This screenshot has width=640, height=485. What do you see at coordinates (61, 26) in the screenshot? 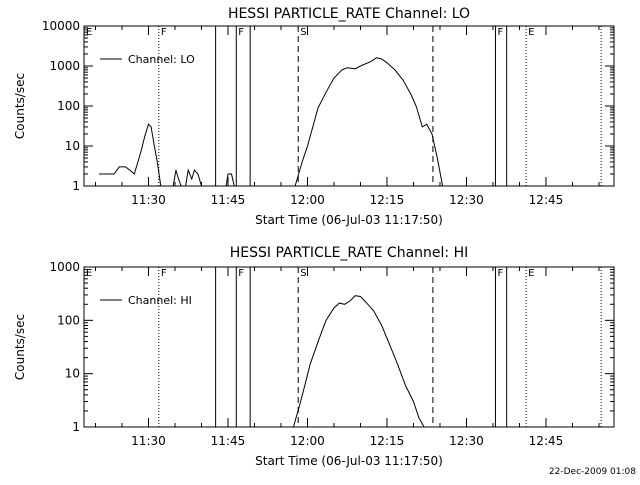
I see `y-tick-label: 10000` at bounding box center [61, 26].